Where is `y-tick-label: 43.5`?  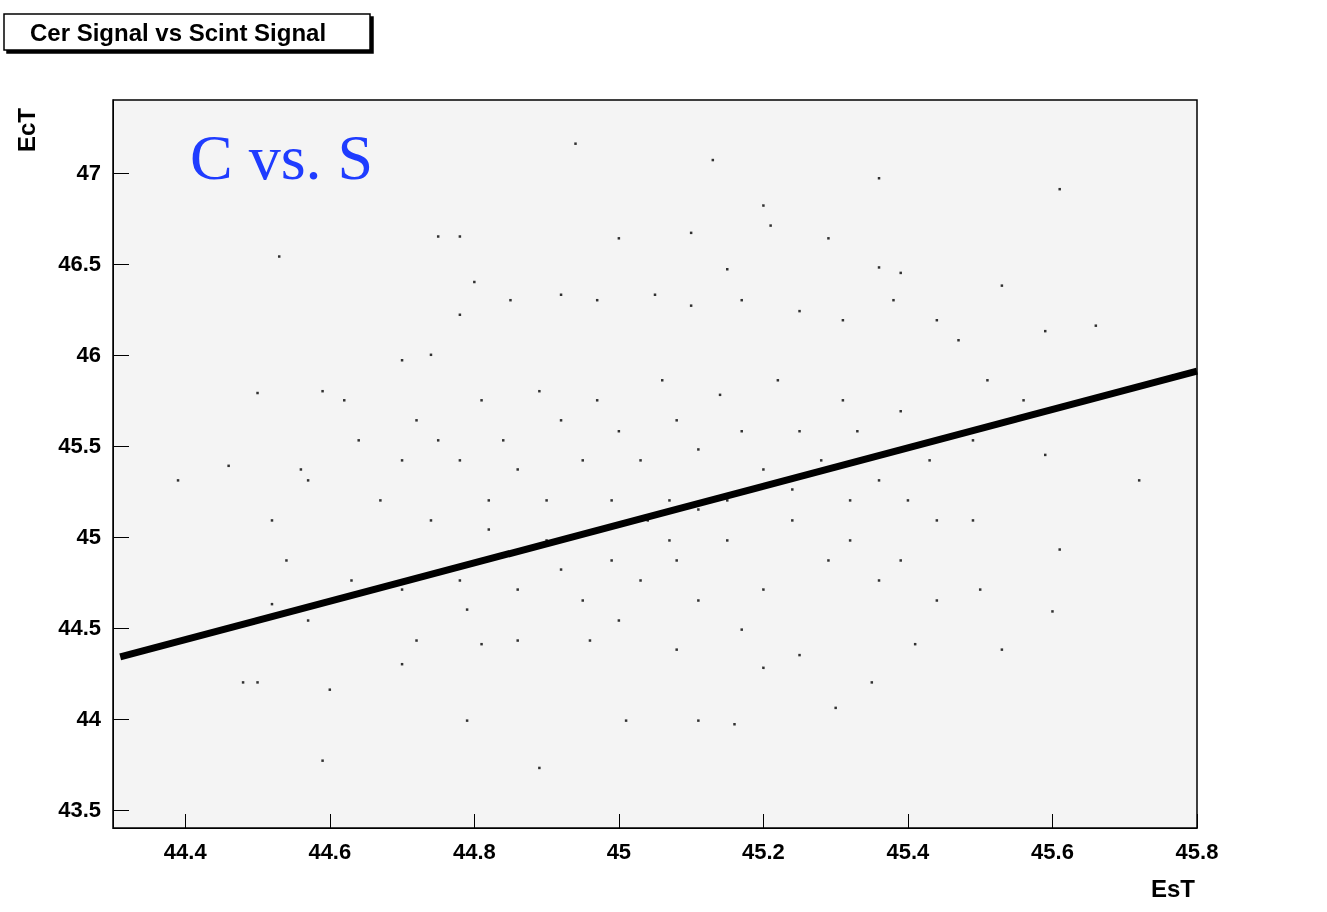
y-tick-label: 43.5 is located at coordinates (79, 810).